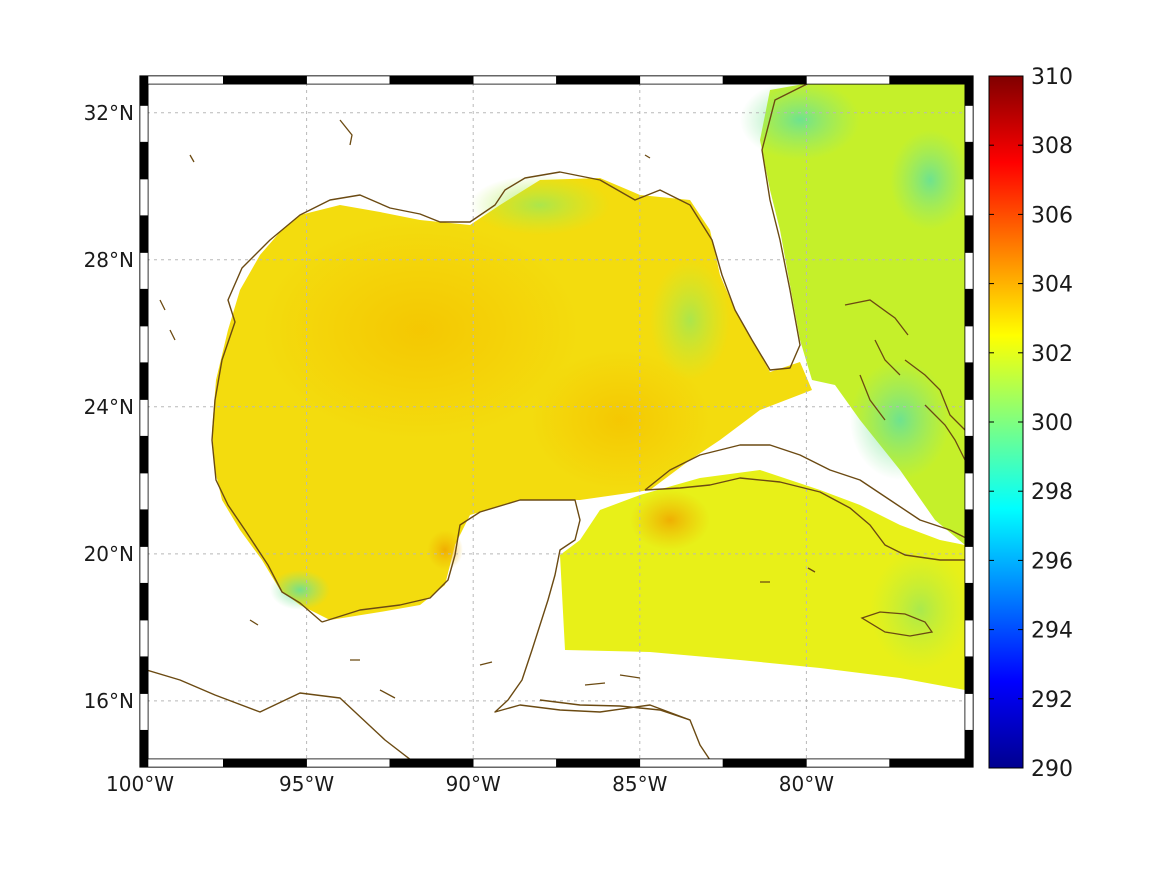 The width and height of the screenshot is (1167, 875). I want to click on cuba-coastline, so click(807, 502).